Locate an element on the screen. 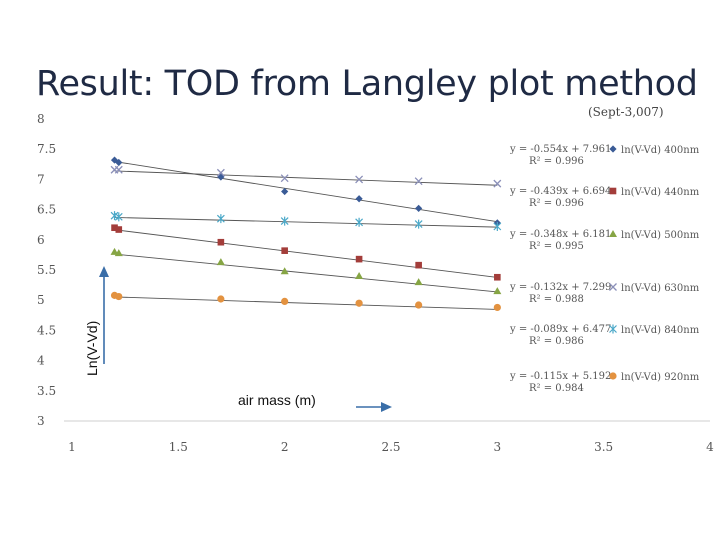 This screenshot has width=720, height=540. y-tick-label: 3 is located at coordinates (41, 421).